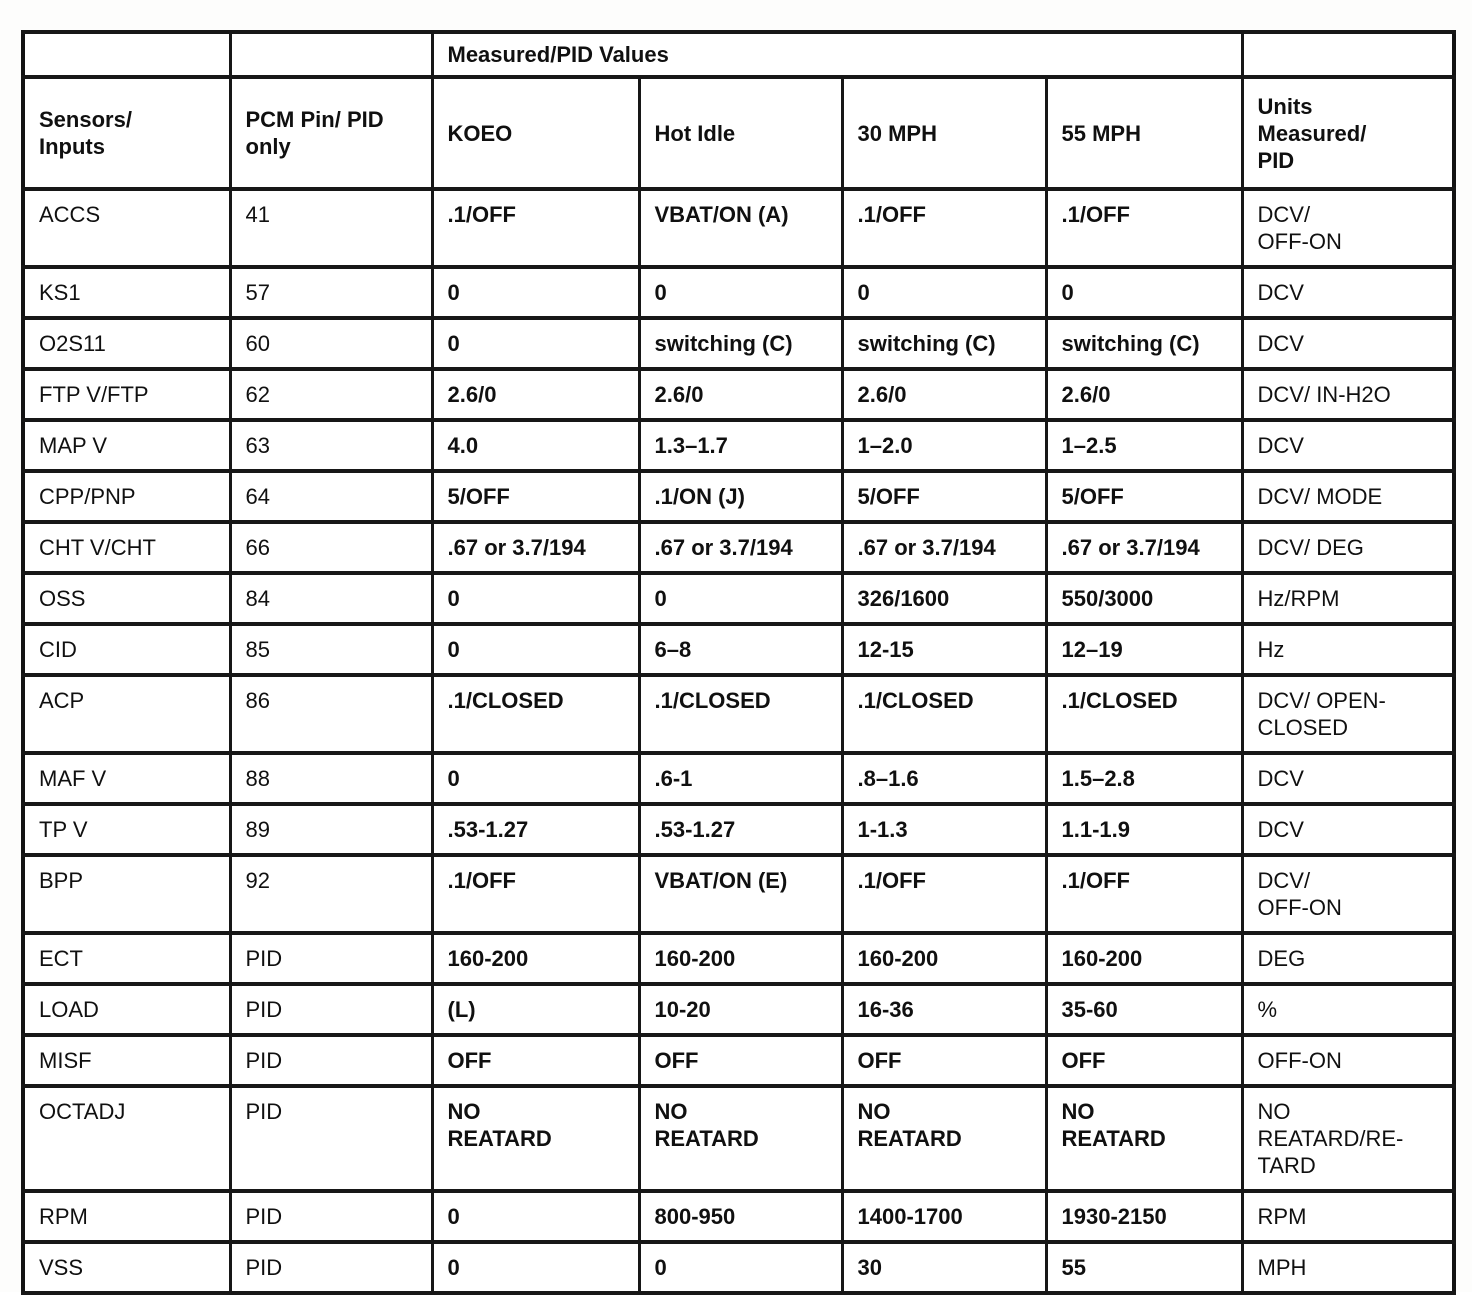  What do you see at coordinates (1144, 1060) in the screenshot?
I see `55mph-value-cell: OFF` at bounding box center [1144, 1060].